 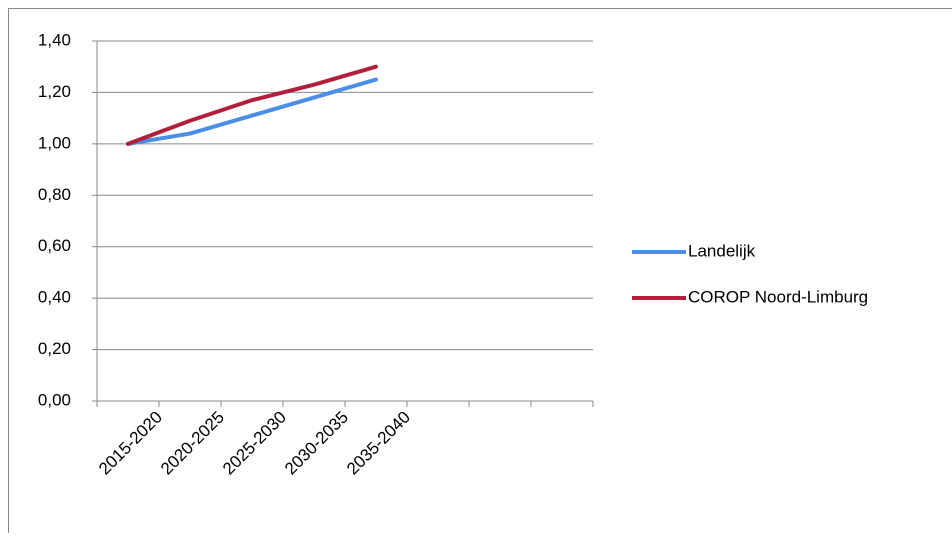 What do you see at coordinates (54, 399) in the screenshot?
I see `y-tick-label: 0,00` at bounding box center [54, 399].